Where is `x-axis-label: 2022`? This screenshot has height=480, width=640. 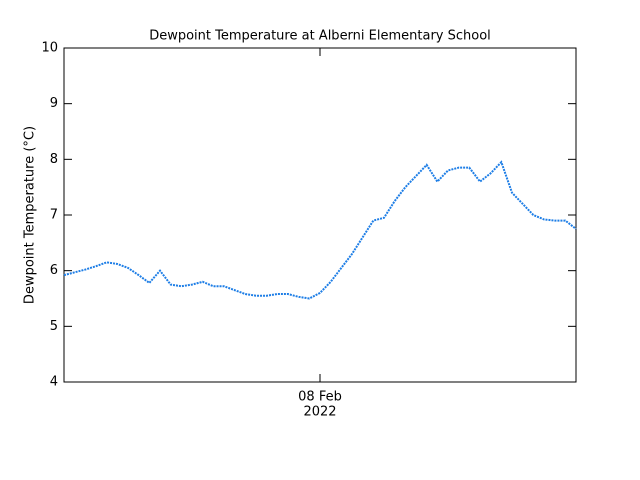 x-axis-label: 2022 is located at coordinates (319, 412).